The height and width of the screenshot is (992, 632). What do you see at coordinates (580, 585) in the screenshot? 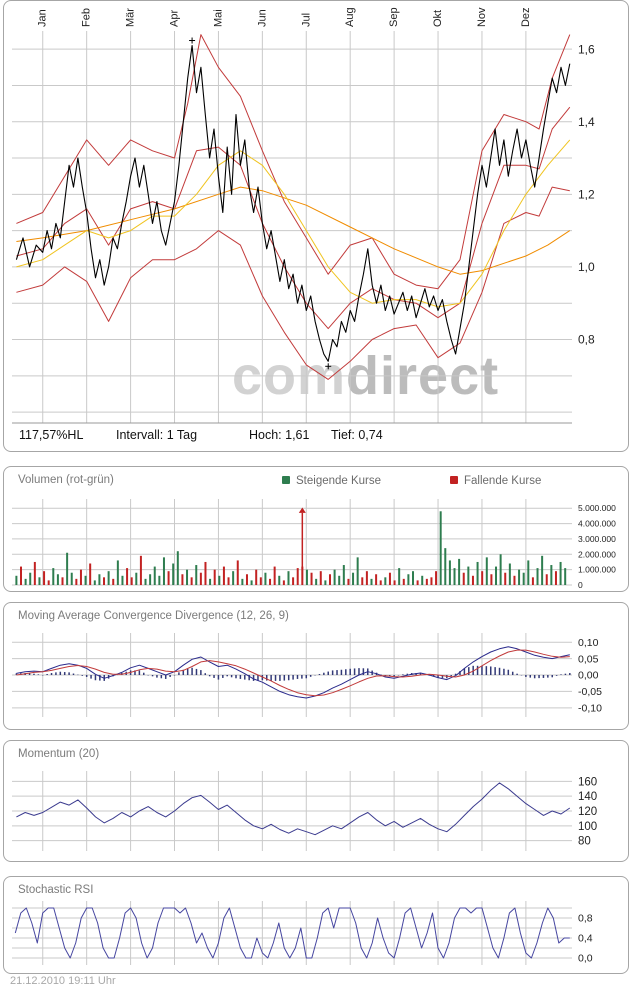
I see `svg-text: 0` at bounding box center [580, 585].